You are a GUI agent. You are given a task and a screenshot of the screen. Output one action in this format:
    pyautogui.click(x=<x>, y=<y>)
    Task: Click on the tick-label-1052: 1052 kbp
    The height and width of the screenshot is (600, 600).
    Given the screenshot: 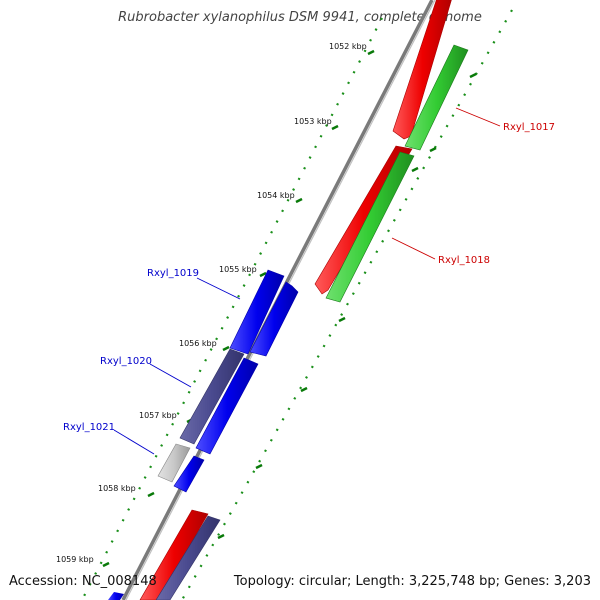 What is the action you would take?
    pyautogui.click(x=348, y=46)
    